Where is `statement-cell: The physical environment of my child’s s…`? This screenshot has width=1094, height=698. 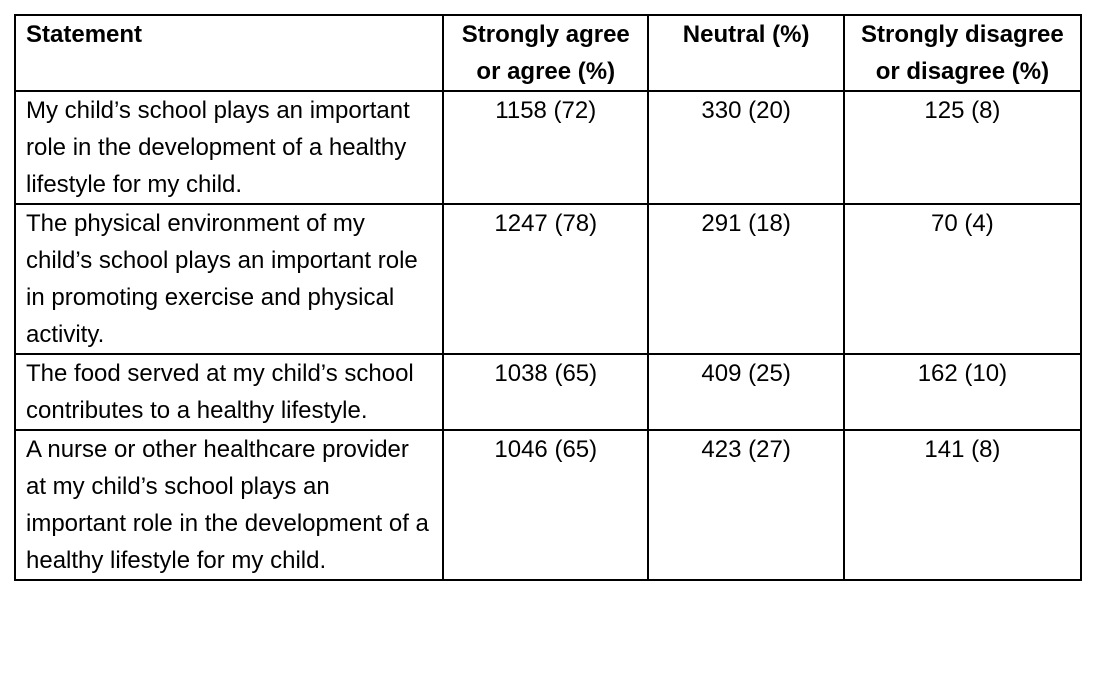 statement-cell: The physical environment of my child’s s… is located at coordinates (229, 279).